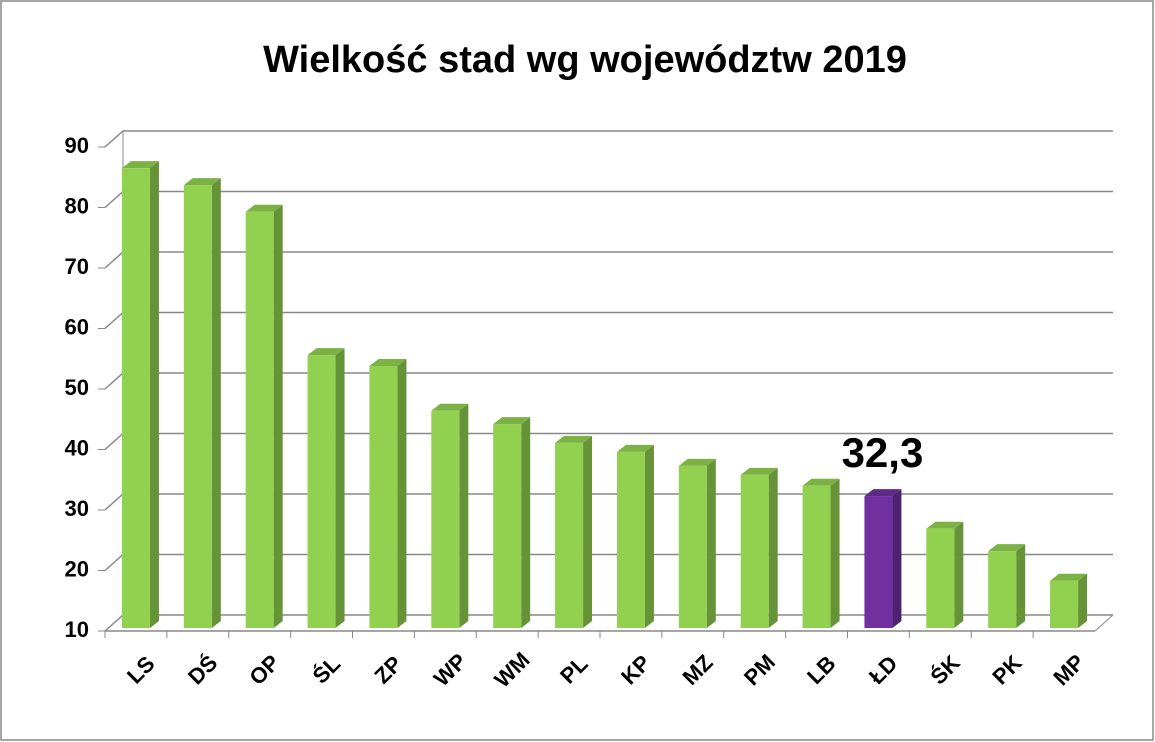  I want to click on y-tick-label: 90, so click(77, 145).